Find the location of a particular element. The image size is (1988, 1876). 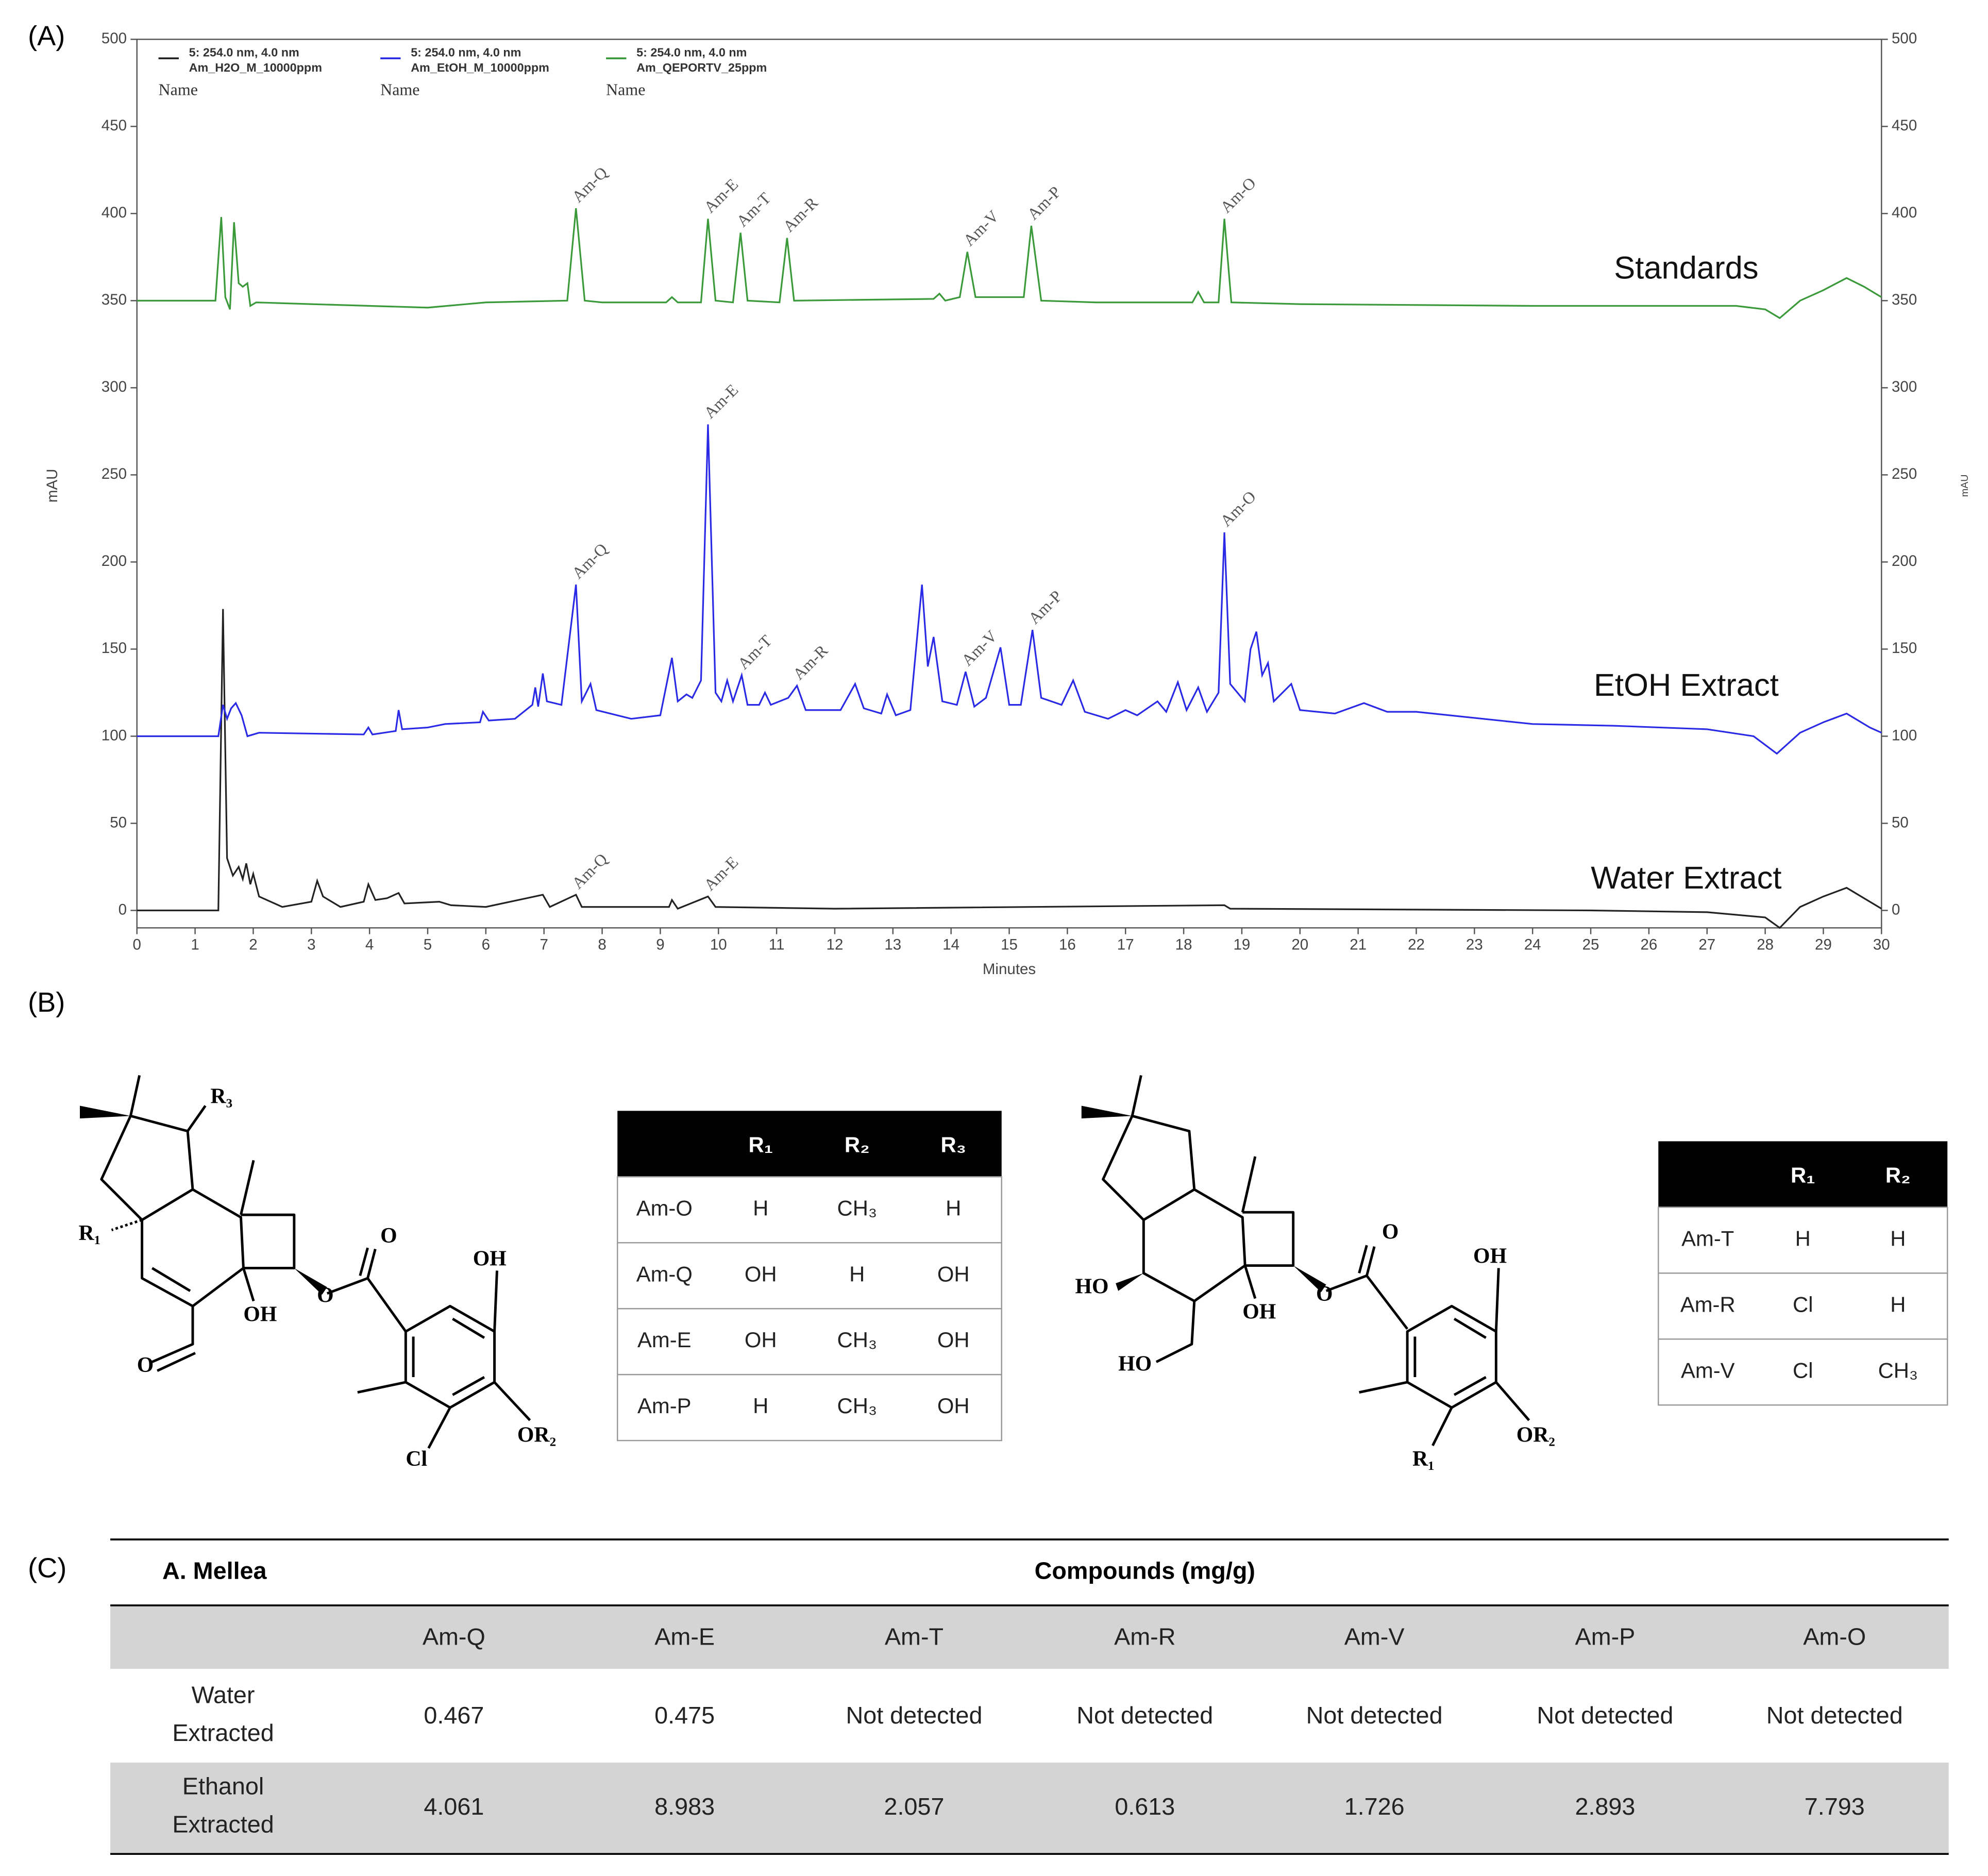

table-cell: Am-T is located at coordinates (1707, 1238).